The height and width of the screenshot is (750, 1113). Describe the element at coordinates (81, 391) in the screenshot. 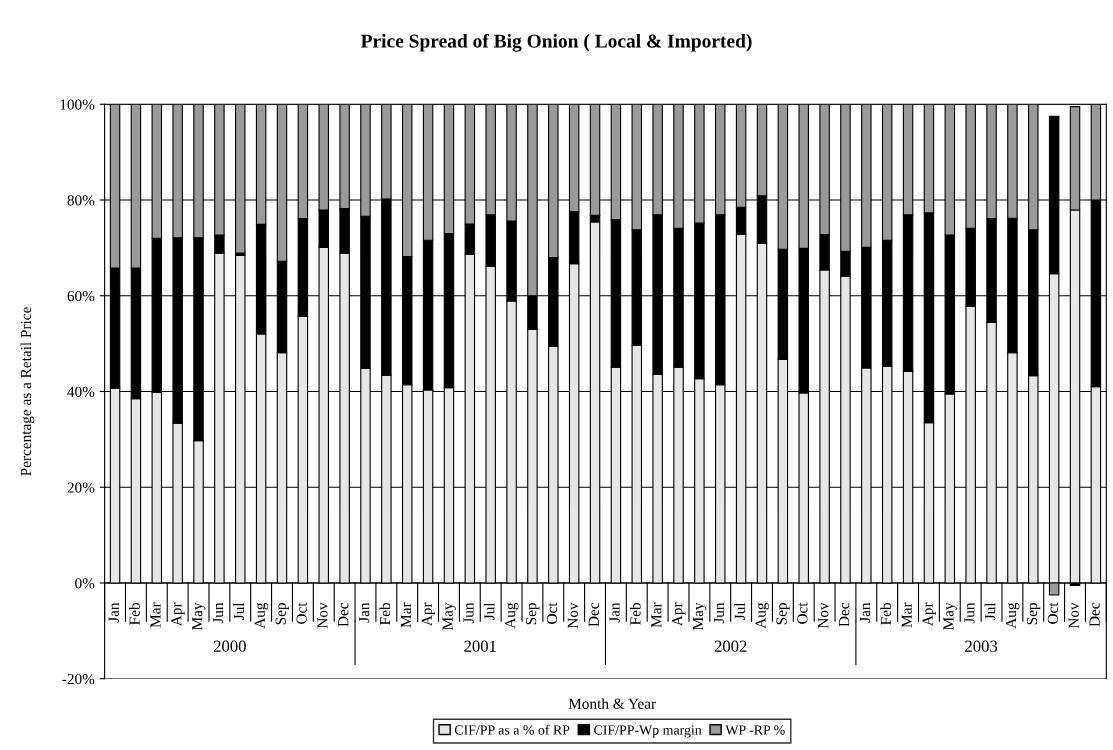

I see `y-tick-label: 40%` at that location.